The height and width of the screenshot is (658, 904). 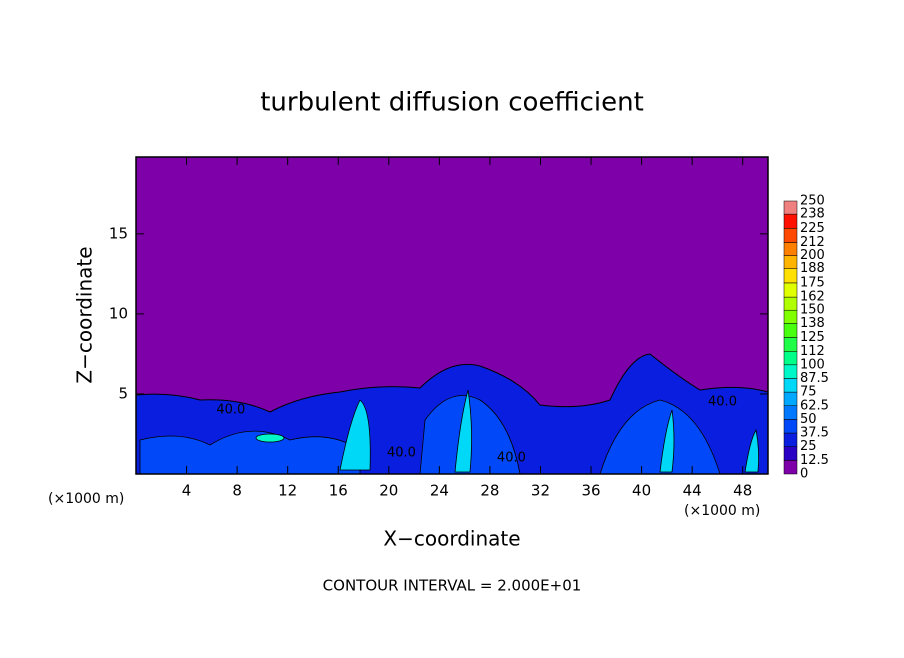 What do you see at coordinates (338, 491) in the screenshot?
I see `x-tick-label: 16` at bounding box center [338, 491].